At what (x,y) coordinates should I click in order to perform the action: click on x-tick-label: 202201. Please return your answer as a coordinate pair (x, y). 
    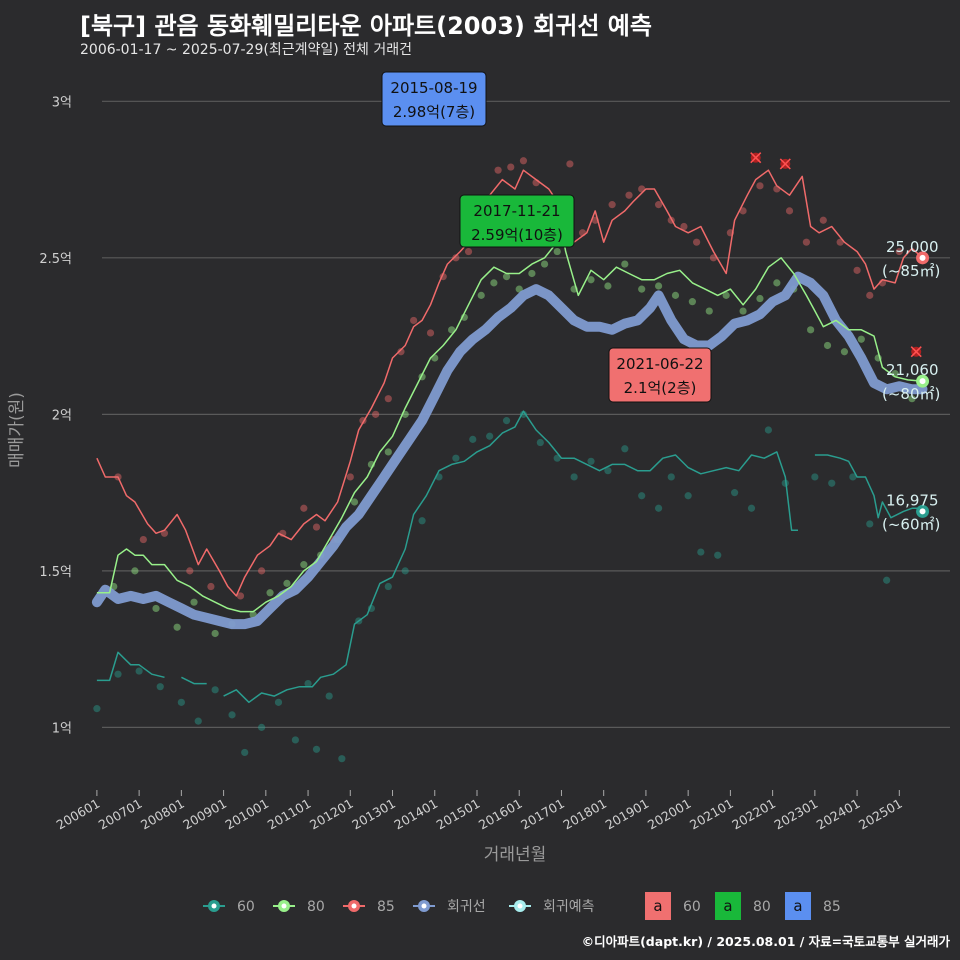
    Looking at the image, I should click on (753, 814).